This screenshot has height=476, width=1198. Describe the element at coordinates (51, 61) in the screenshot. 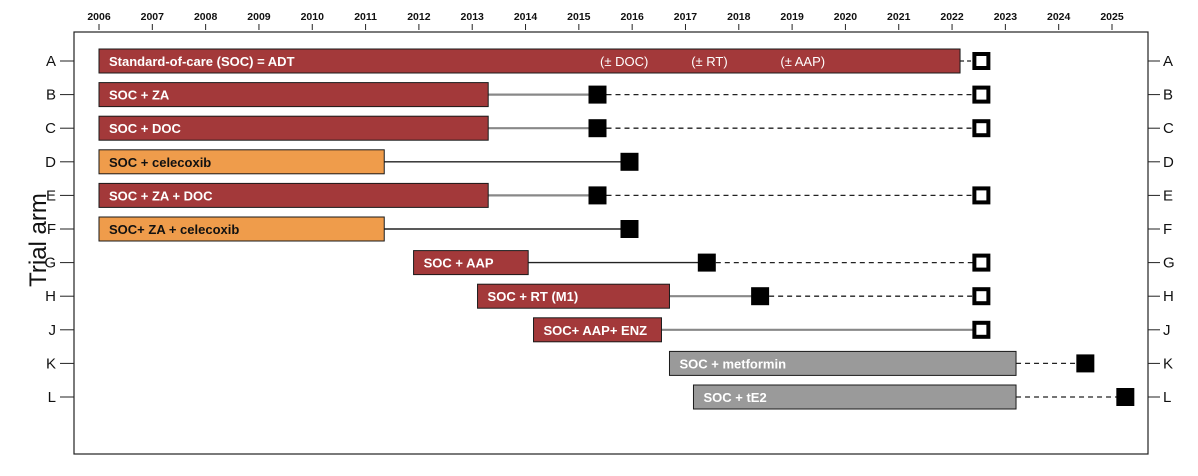

I see `arm-label-left: A` at that location.